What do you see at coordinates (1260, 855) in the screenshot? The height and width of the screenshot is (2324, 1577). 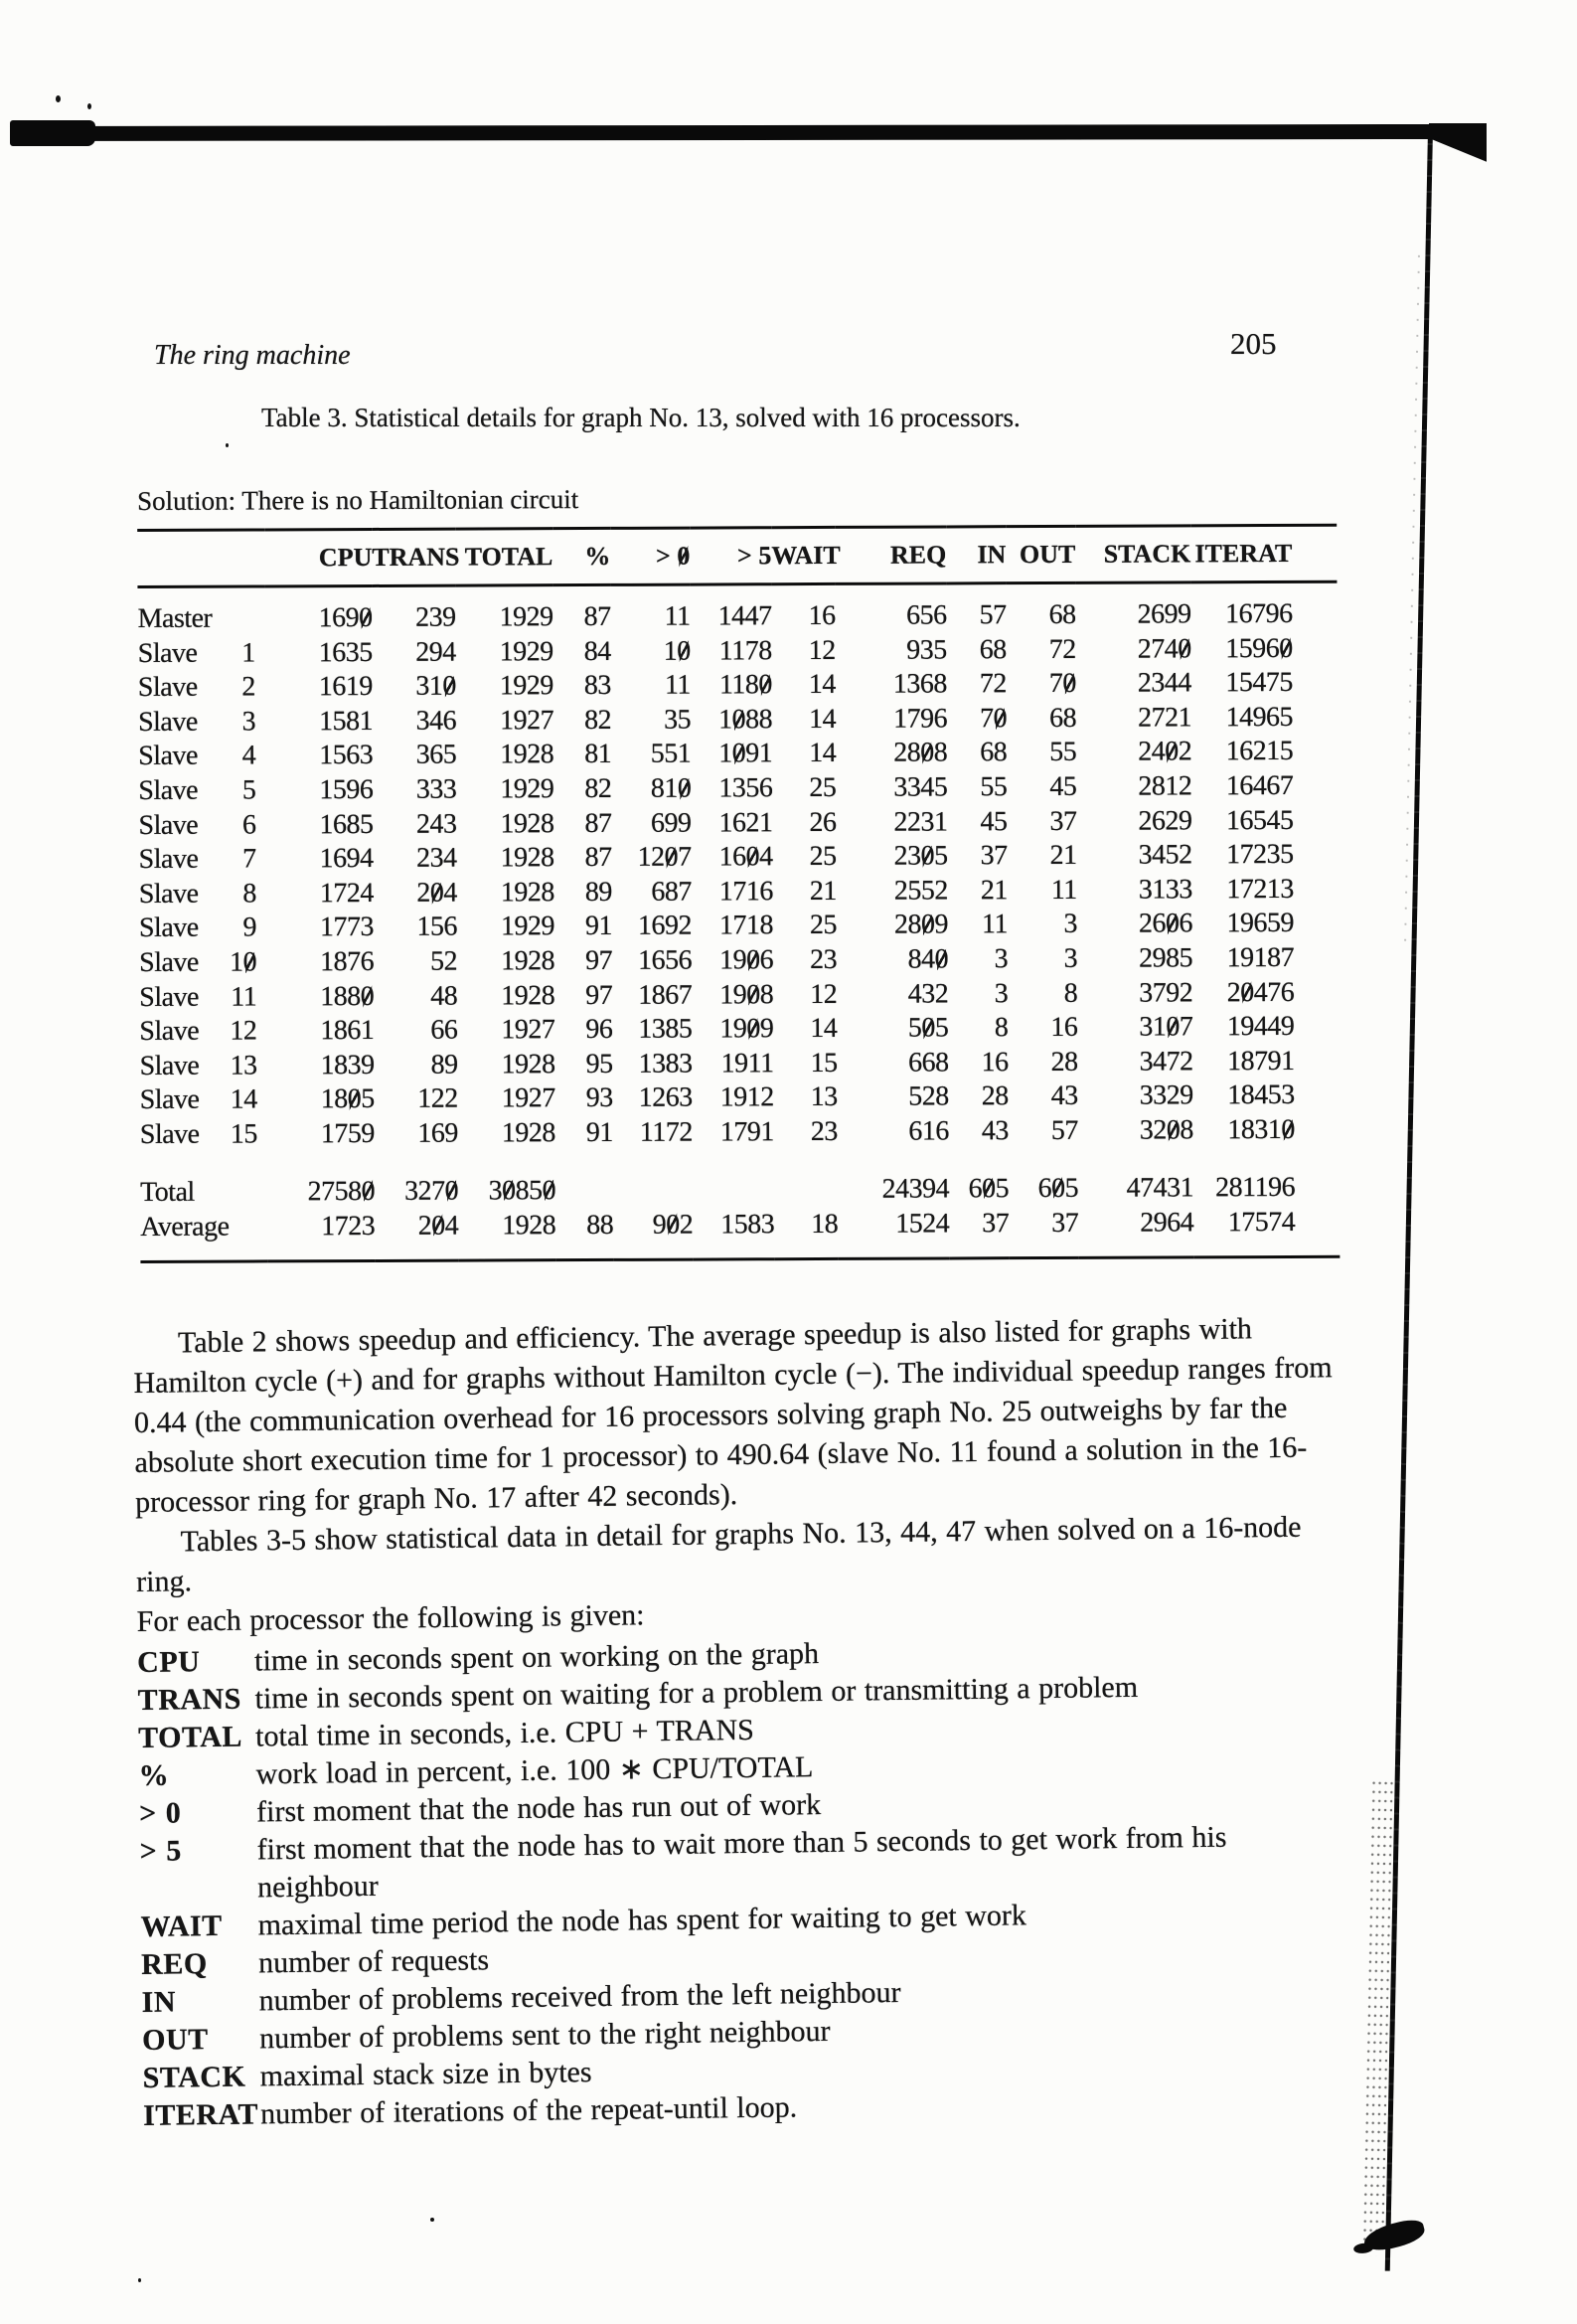 I see `table-cell: 17235` at bounding box center [1260, 855].